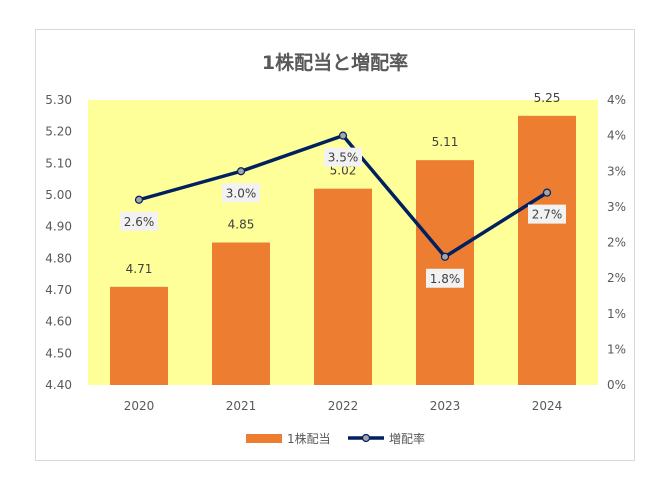 The image size is (654, 481). I want to click on bar-data-label: 4.71, so click(139, 269).